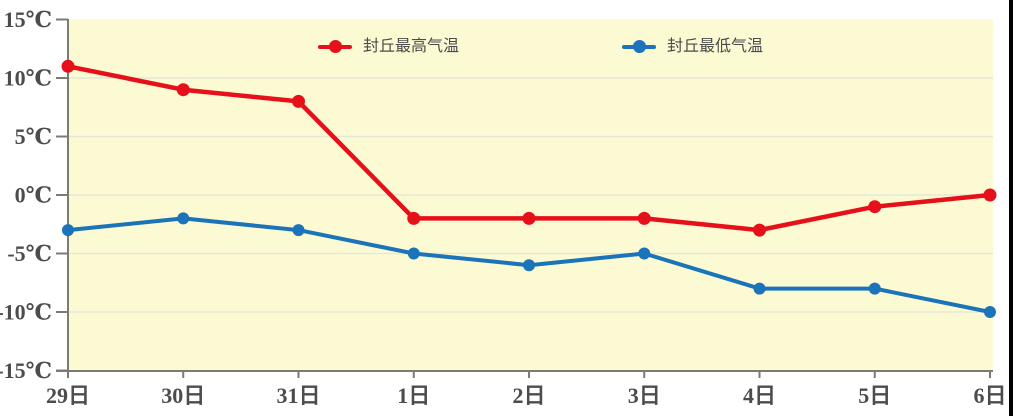 The width and height of the screenshot is (1016, 416). I want to click on legend-item-min-temp: 封丘最低气温, so click(692, 46).